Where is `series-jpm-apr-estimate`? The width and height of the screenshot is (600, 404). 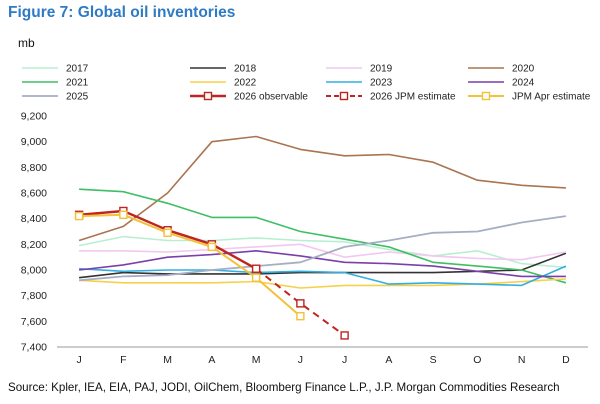
series-jpm-apr-estimate is located at coordinates (189, 265).